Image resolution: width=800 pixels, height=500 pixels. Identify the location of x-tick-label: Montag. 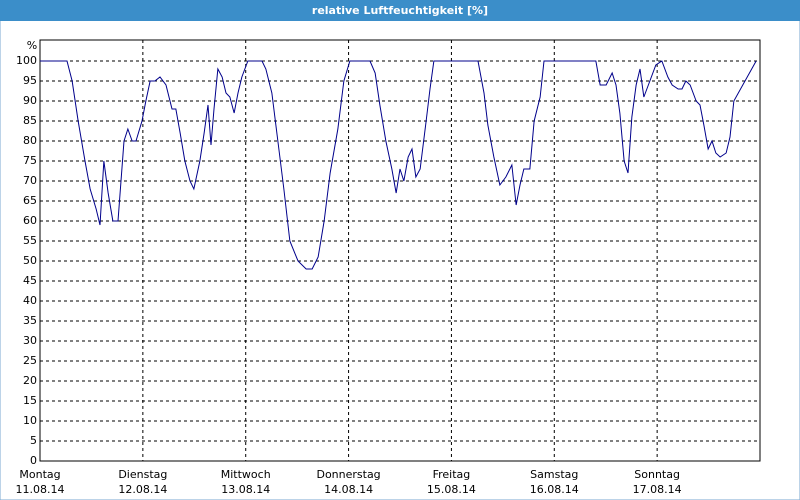
(39, 474).